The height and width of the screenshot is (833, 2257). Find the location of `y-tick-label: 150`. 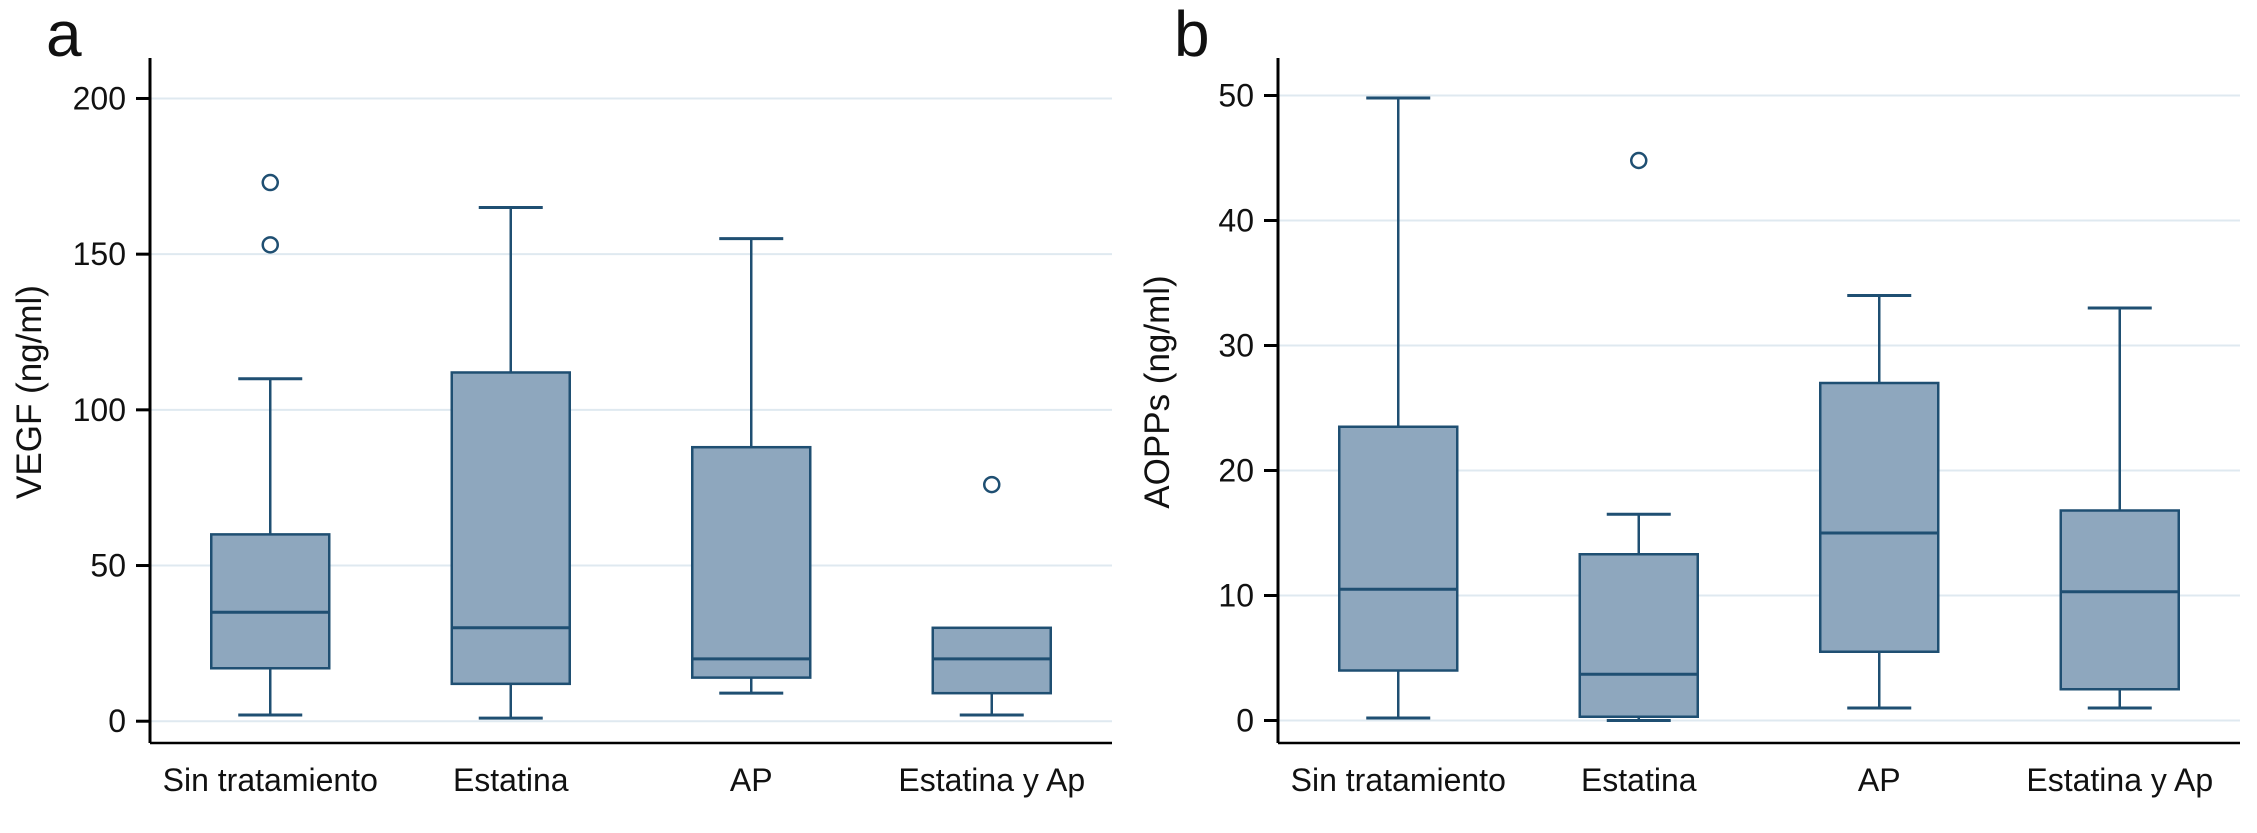

y-tick-label: 150 is located at coordinates (99, 254).